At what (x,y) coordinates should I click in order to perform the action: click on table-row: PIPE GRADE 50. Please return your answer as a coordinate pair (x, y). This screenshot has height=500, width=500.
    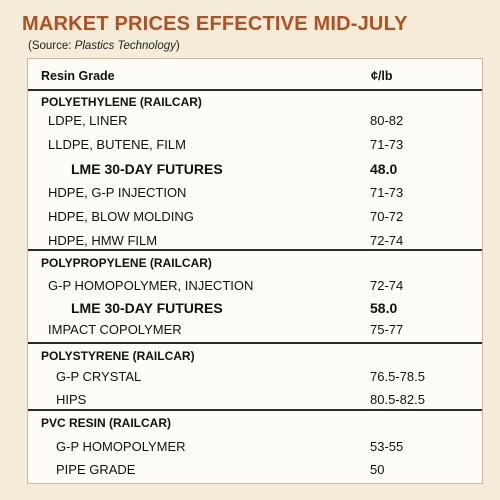
    Looking at the image, I should click on (255, 469).